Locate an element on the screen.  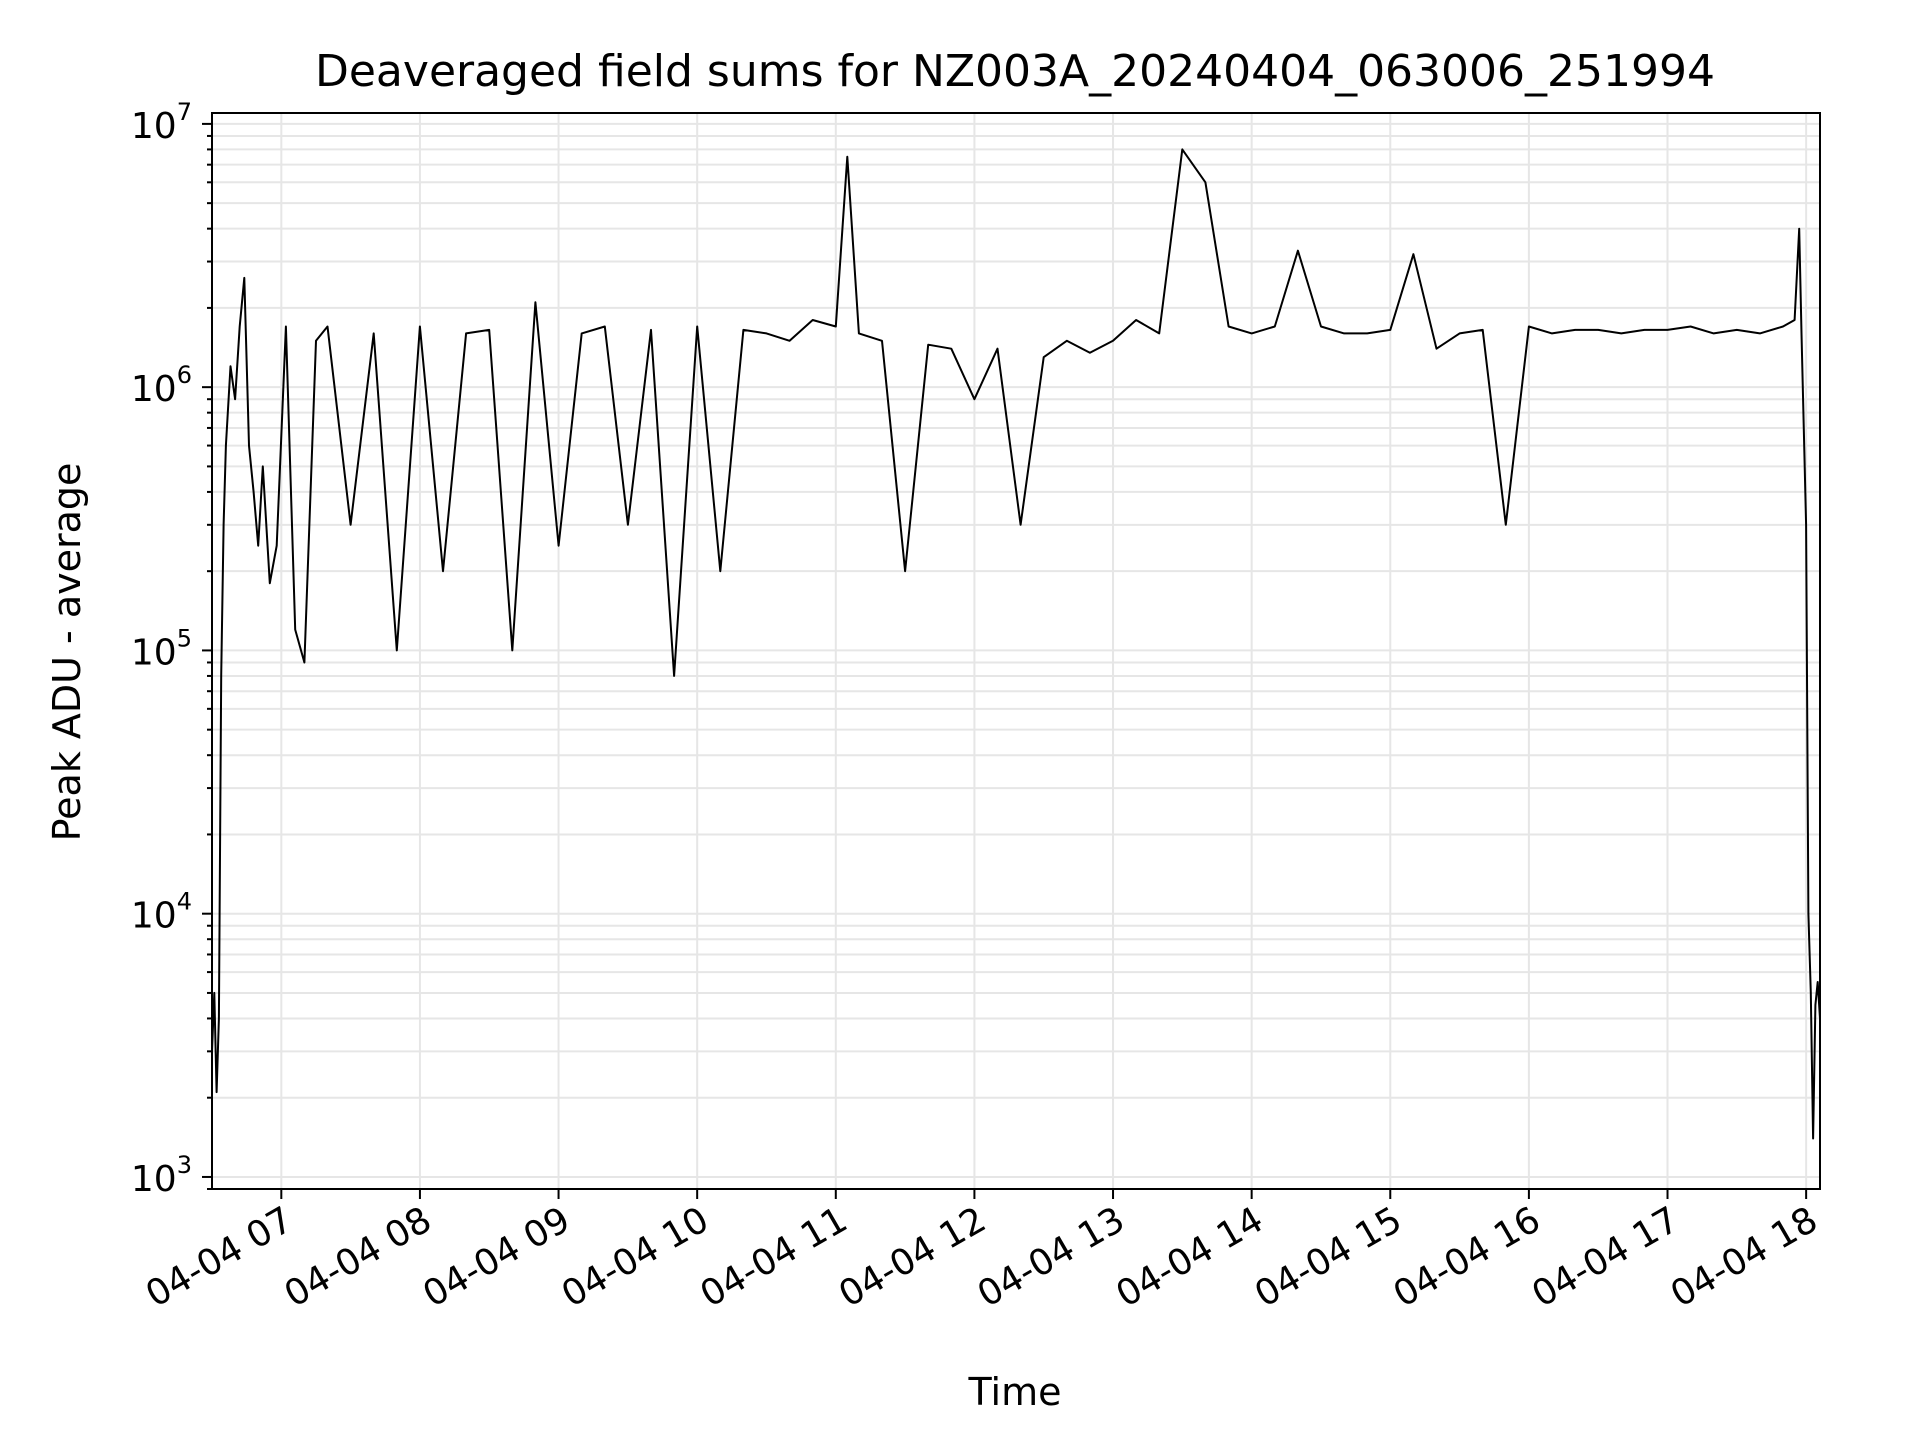
x-tick-label: 04-04 08 is located at coordinates (358, 1257).